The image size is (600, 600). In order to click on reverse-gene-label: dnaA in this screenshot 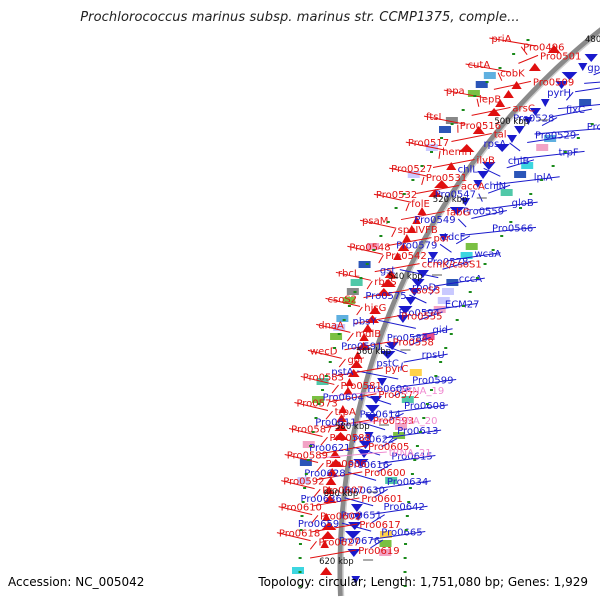, I will do `click(331, 325)`.